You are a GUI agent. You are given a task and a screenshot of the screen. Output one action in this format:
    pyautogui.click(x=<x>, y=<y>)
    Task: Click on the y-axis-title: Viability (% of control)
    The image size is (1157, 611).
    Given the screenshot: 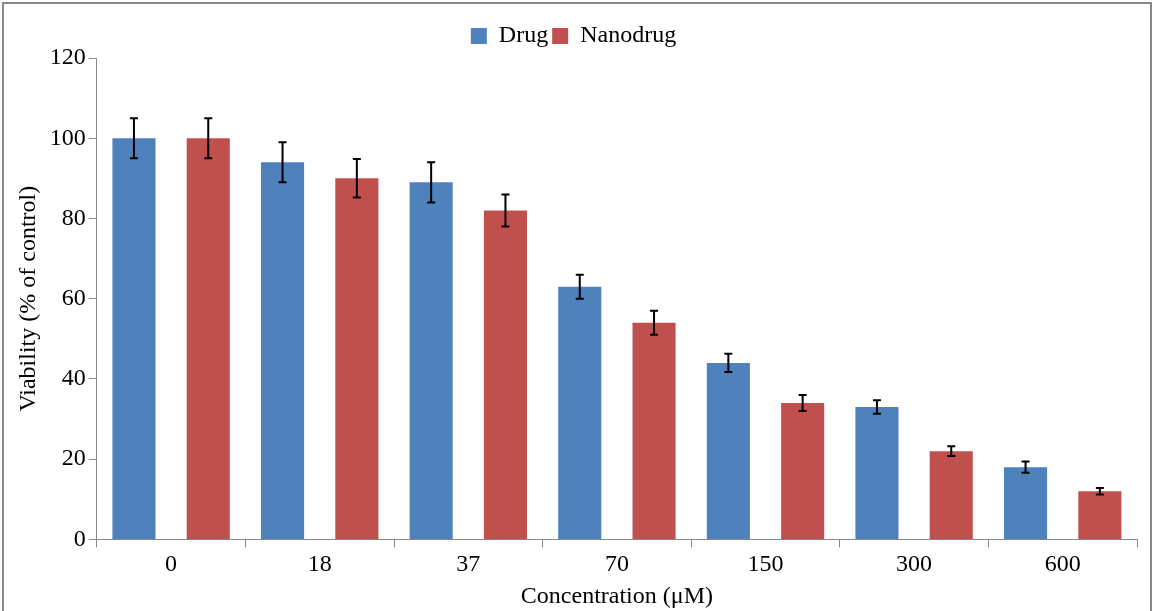 What is the action you would take?
    pyautogui.click(x=26, y=298)
    